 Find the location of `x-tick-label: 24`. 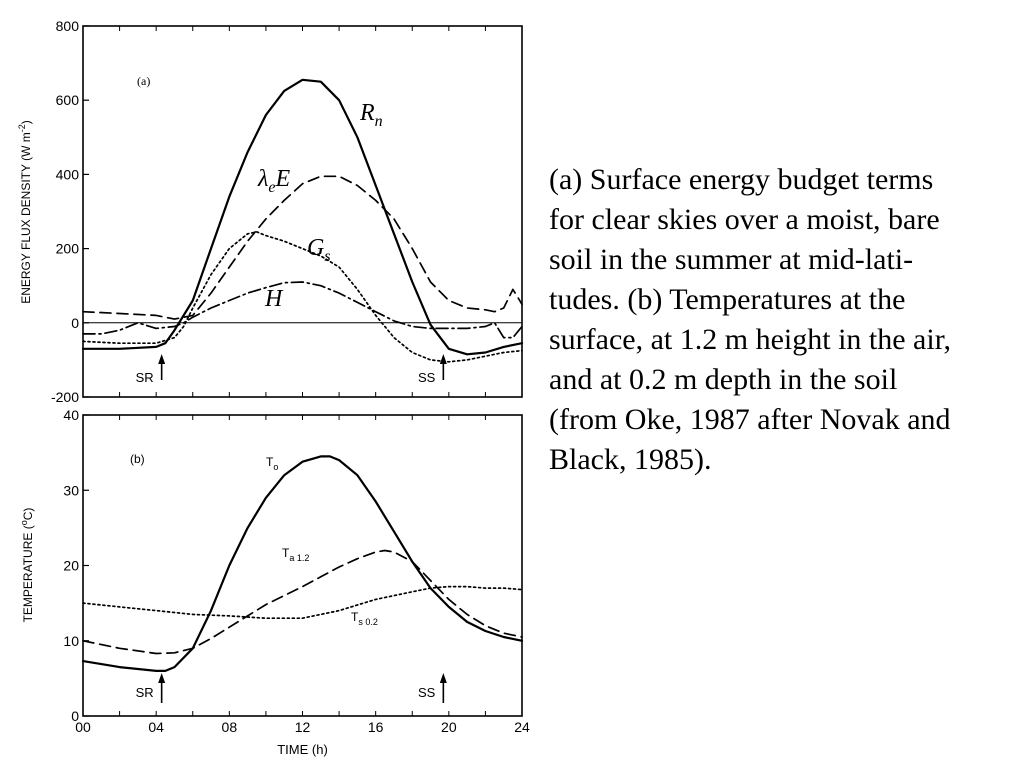

x-tick-label: 24 is located at coordinates (522, 727).